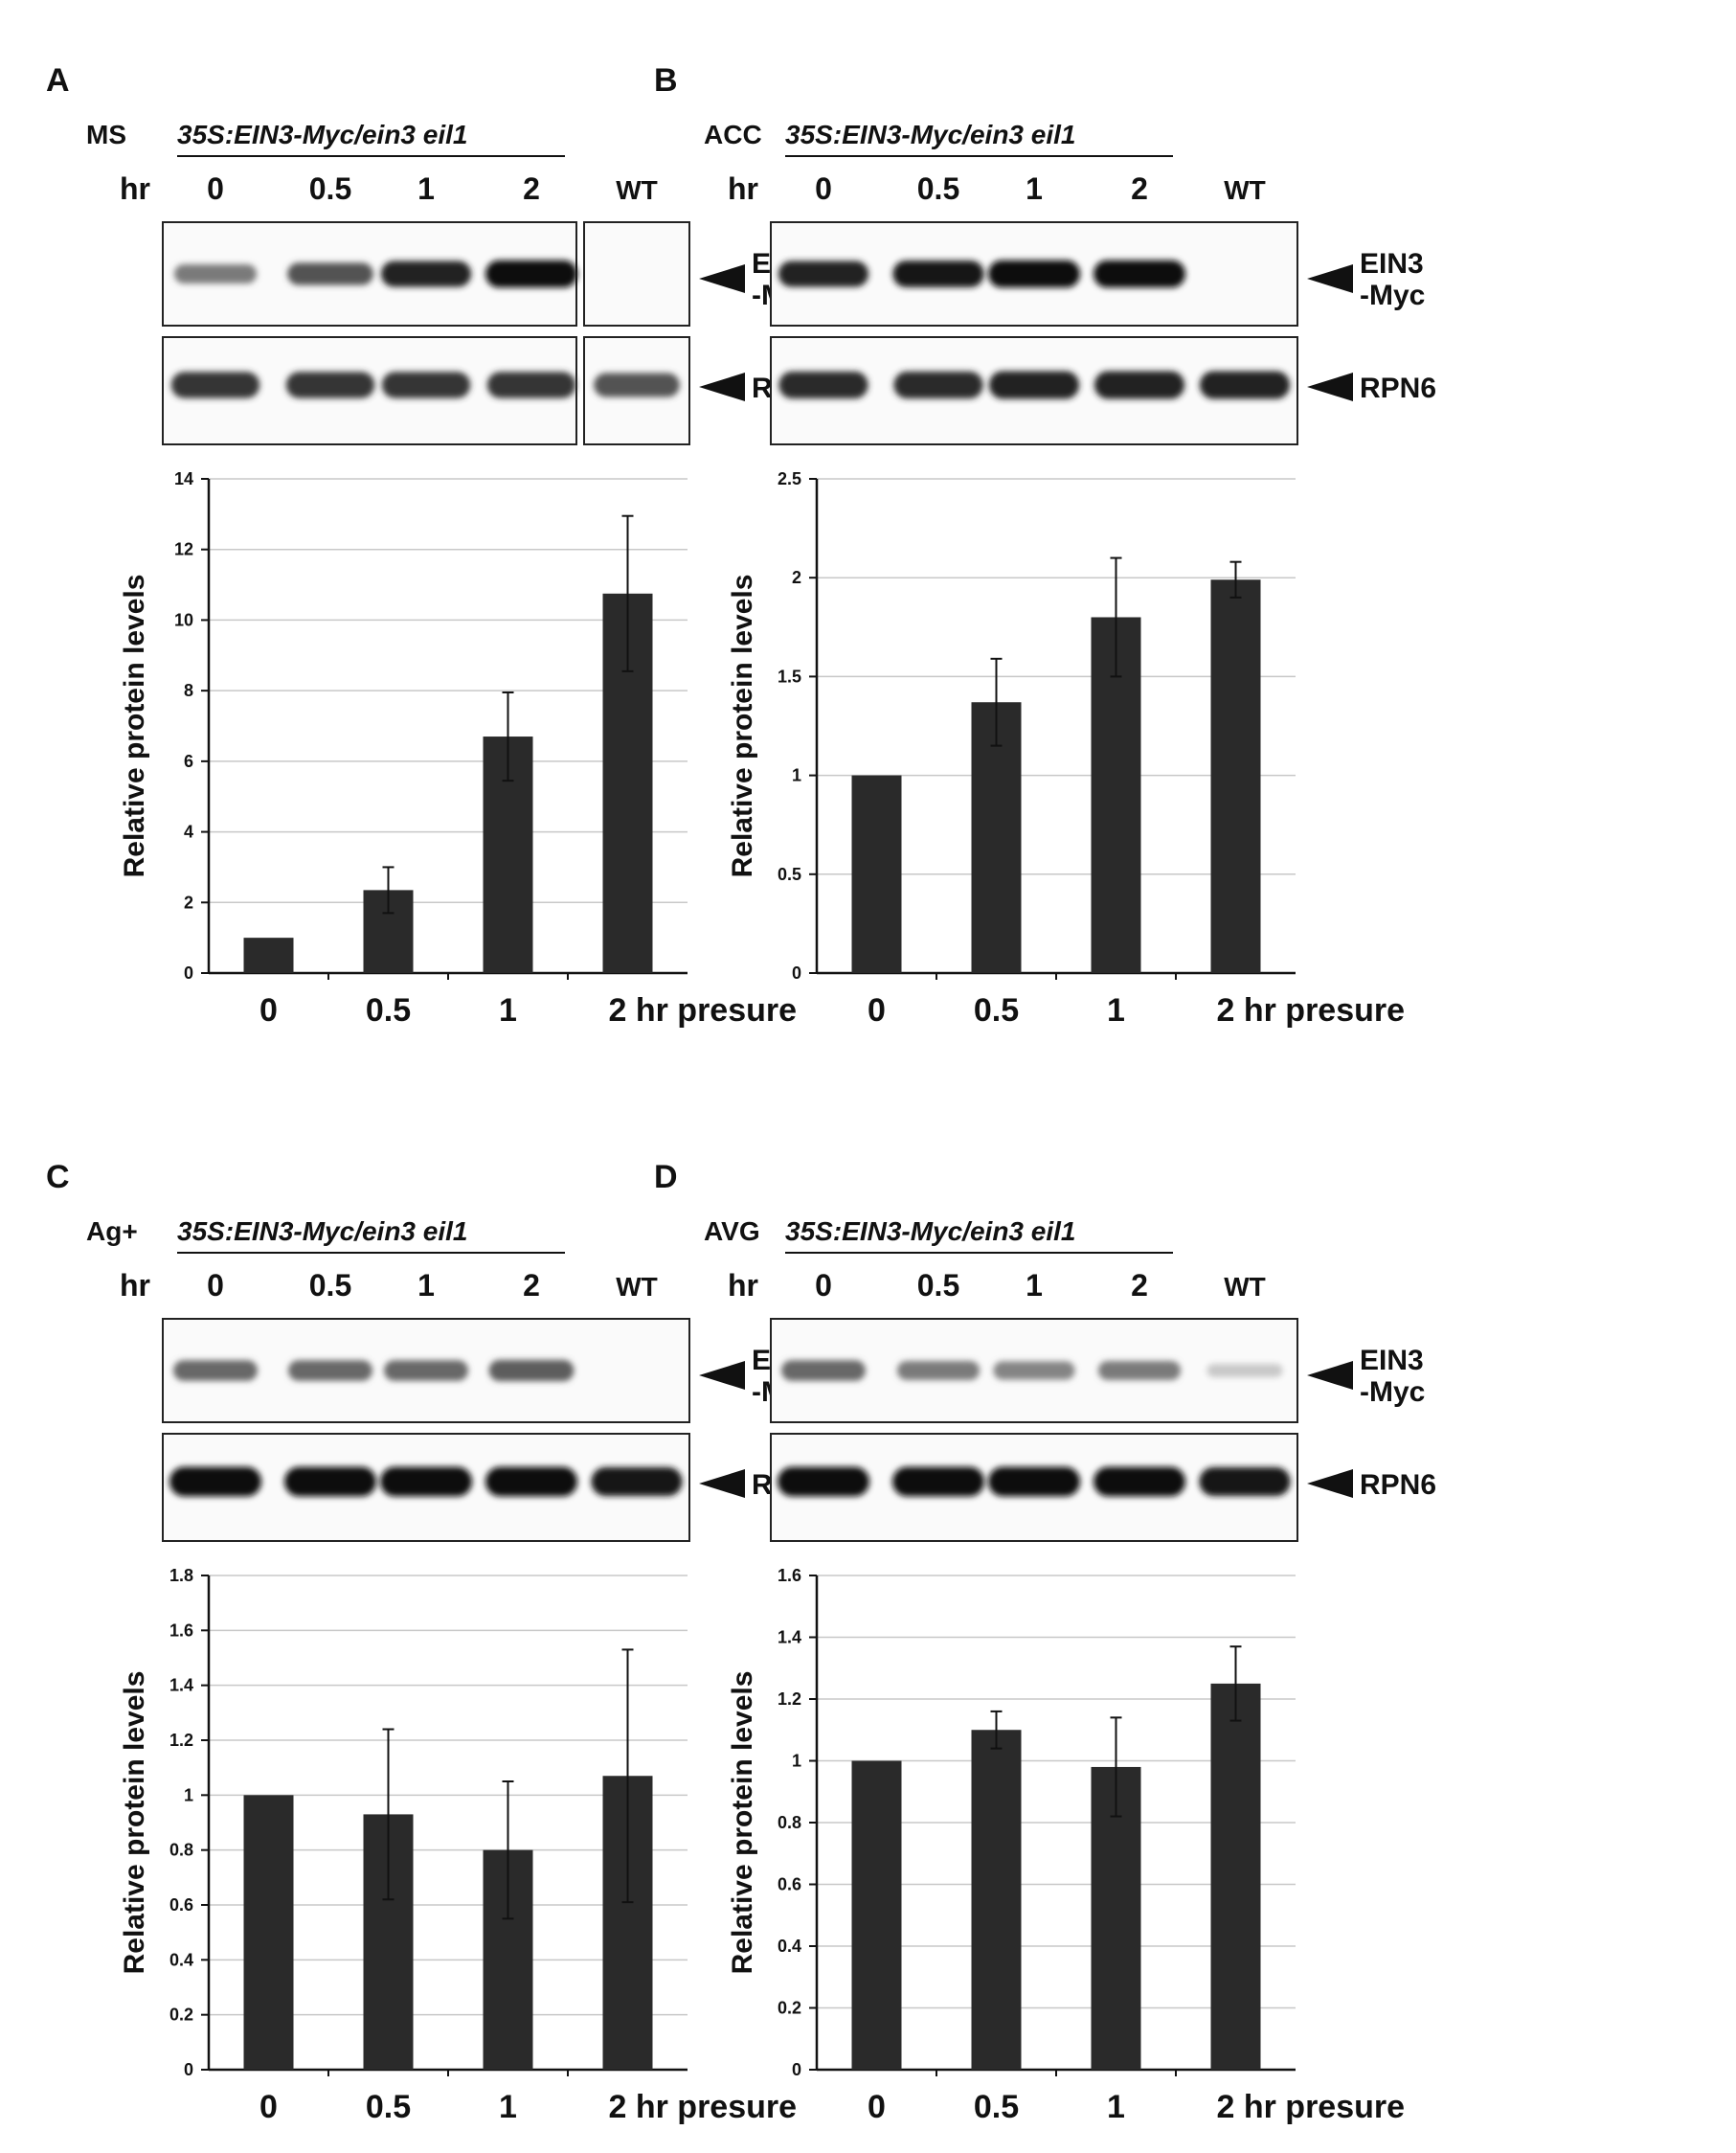  What do you see at coordinates (183, 550) in the screenshot?
I see `y-tick-label: 12` at bounding box center [183, 550].